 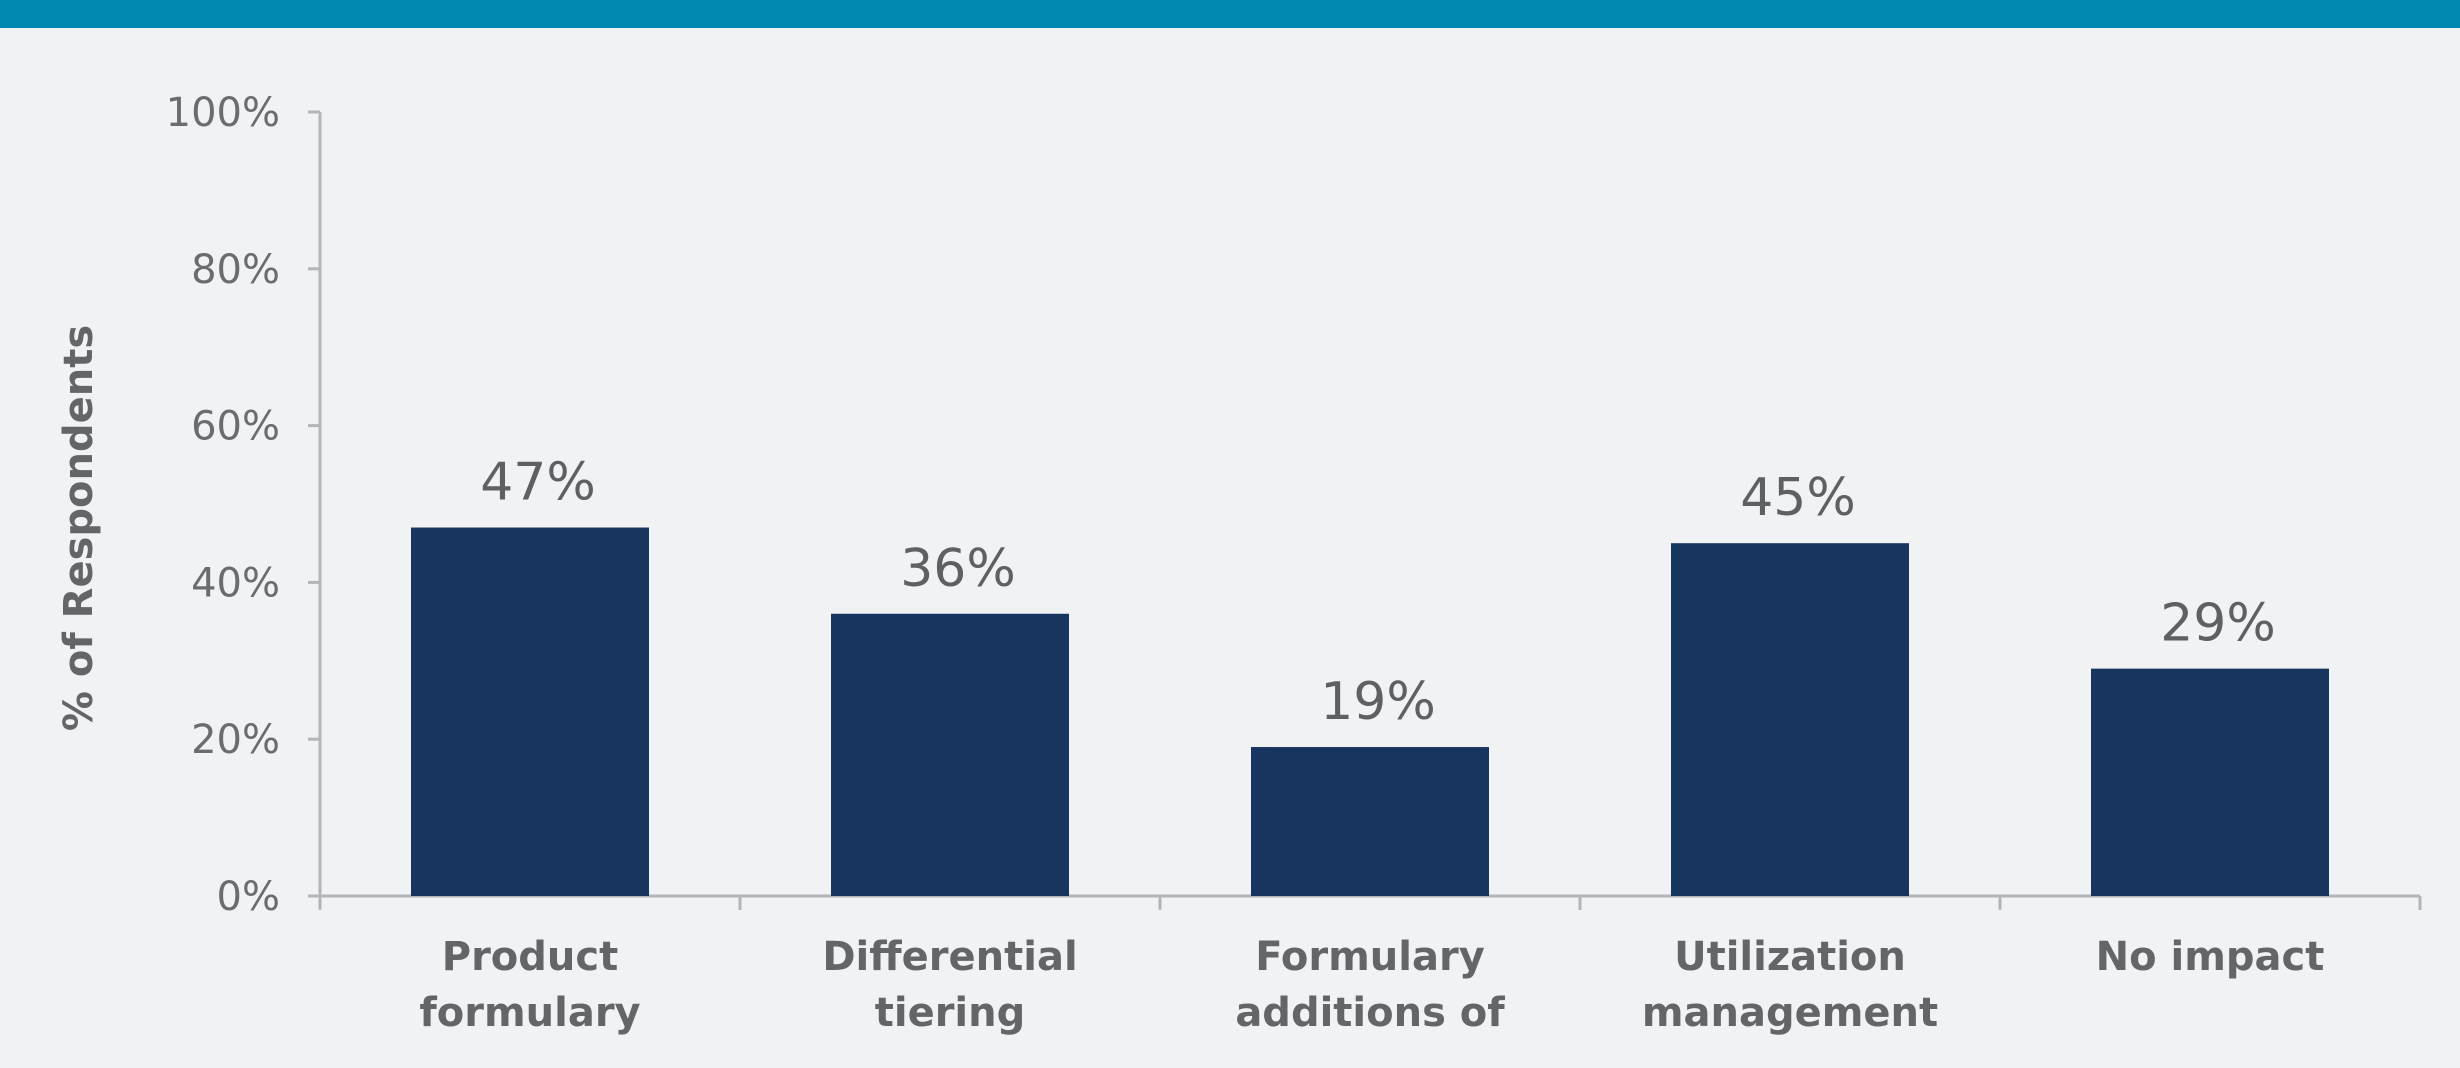 What do you see at coordinates (79, 528) in the screenshot?
I see `y-axis-label: % of Respondents` at bounding box center [79, 528].